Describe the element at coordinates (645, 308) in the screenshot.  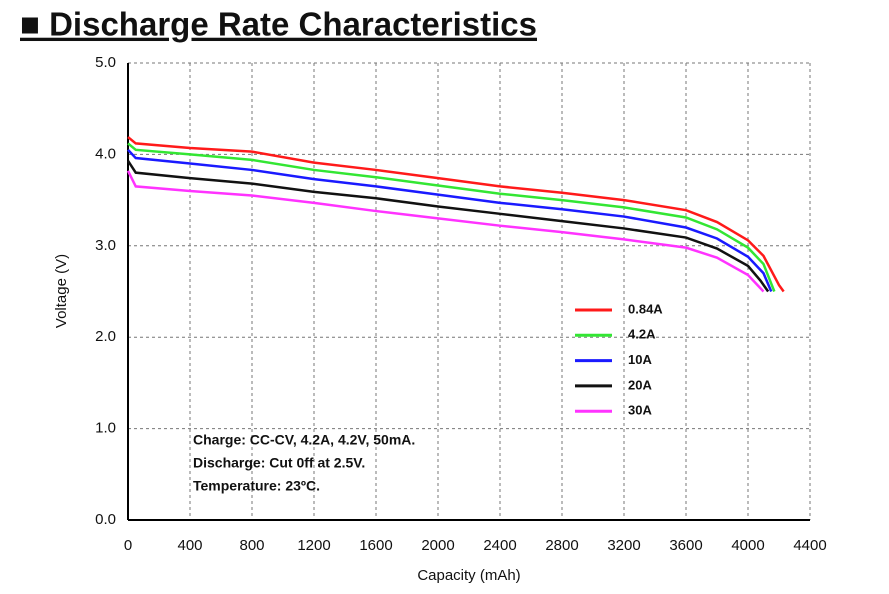
I see `legend-label: 0.84A` at that location.